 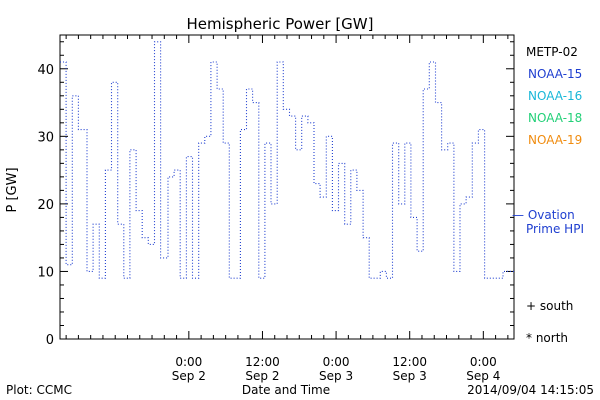 What do you see at coordinates (286, 390) in the screenshot?
I see `x-axis-label: Date and Time` at bounding box center [286, 390].